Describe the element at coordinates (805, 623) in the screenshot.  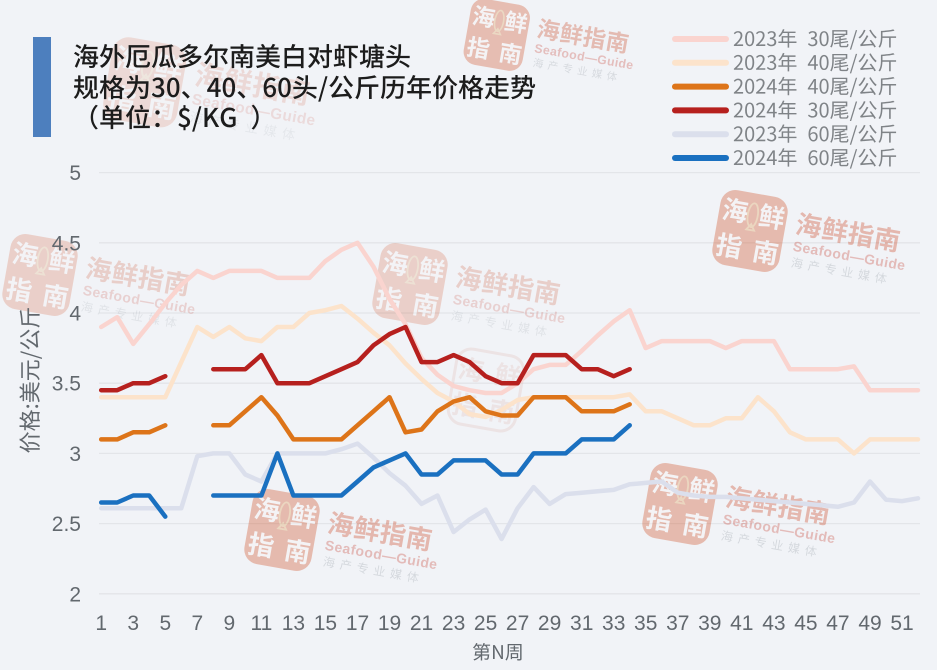
I see `svg-text: 45` at that location.